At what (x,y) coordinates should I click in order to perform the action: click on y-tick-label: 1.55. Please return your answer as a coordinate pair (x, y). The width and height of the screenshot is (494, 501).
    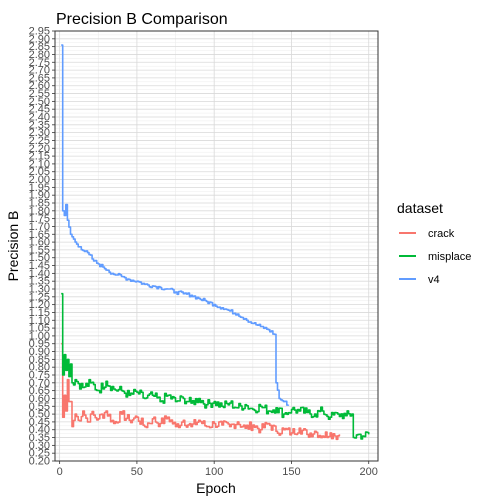
    Looking at the image, I should click on (39, 250).